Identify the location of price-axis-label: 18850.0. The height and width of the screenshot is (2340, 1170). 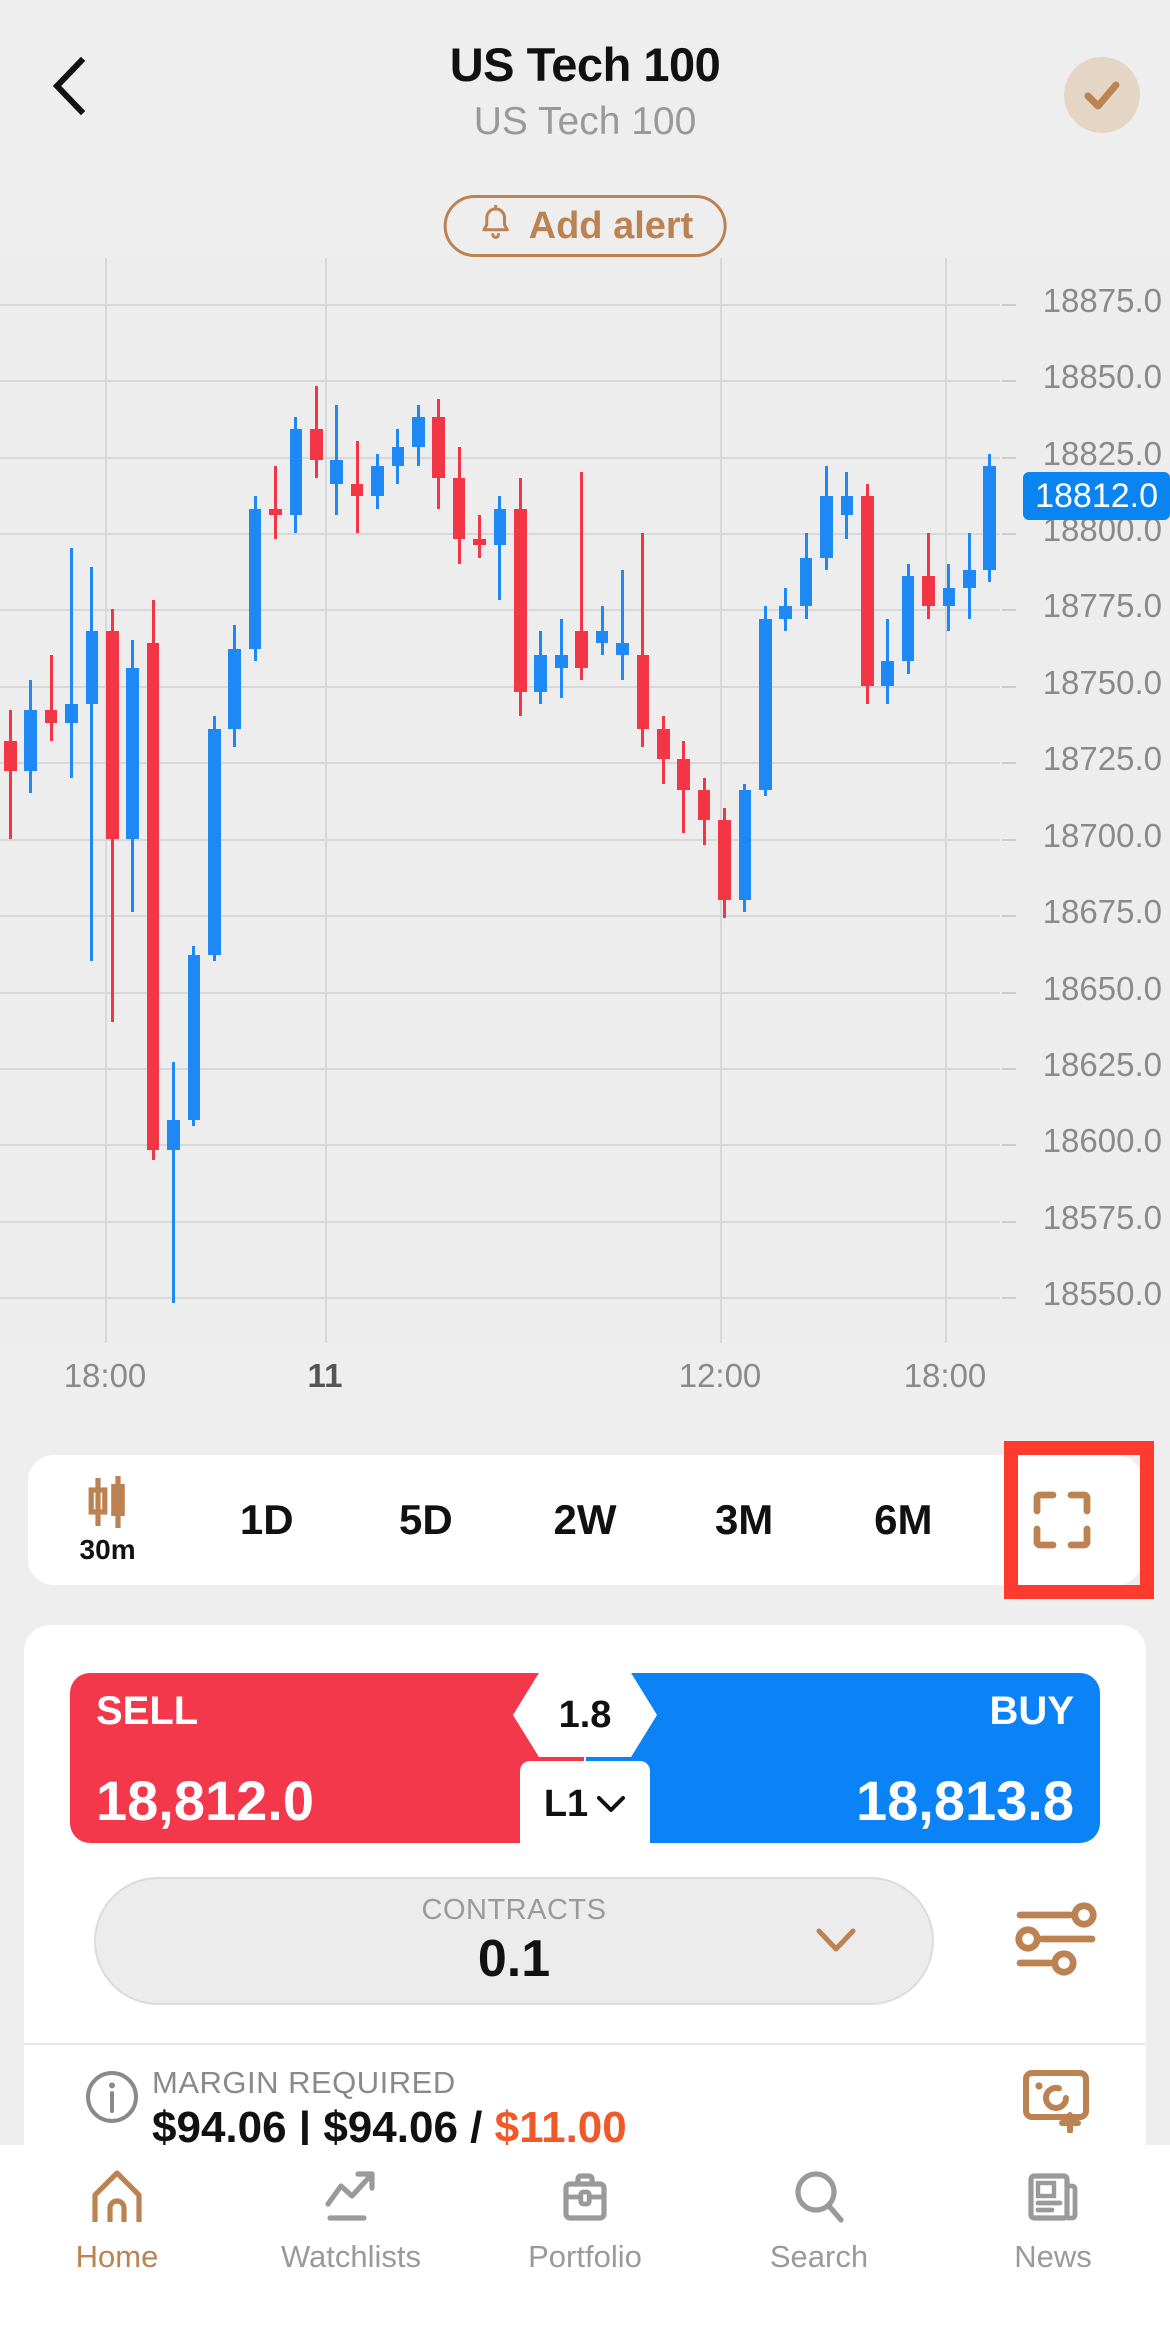
(1102, 377).